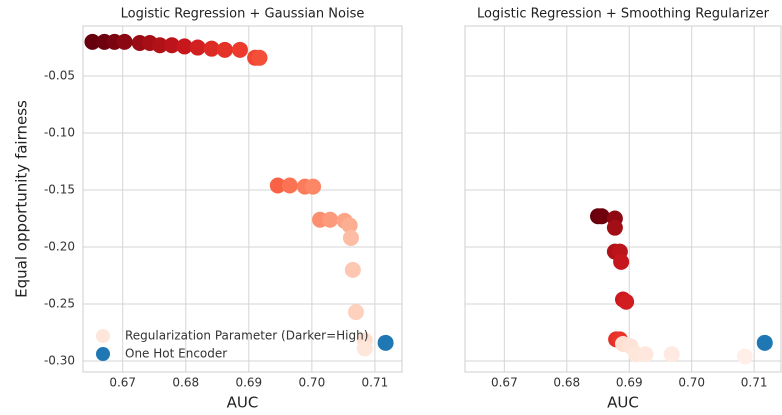  I want to click on y-tick-label: -0.10, so click(59, 133).